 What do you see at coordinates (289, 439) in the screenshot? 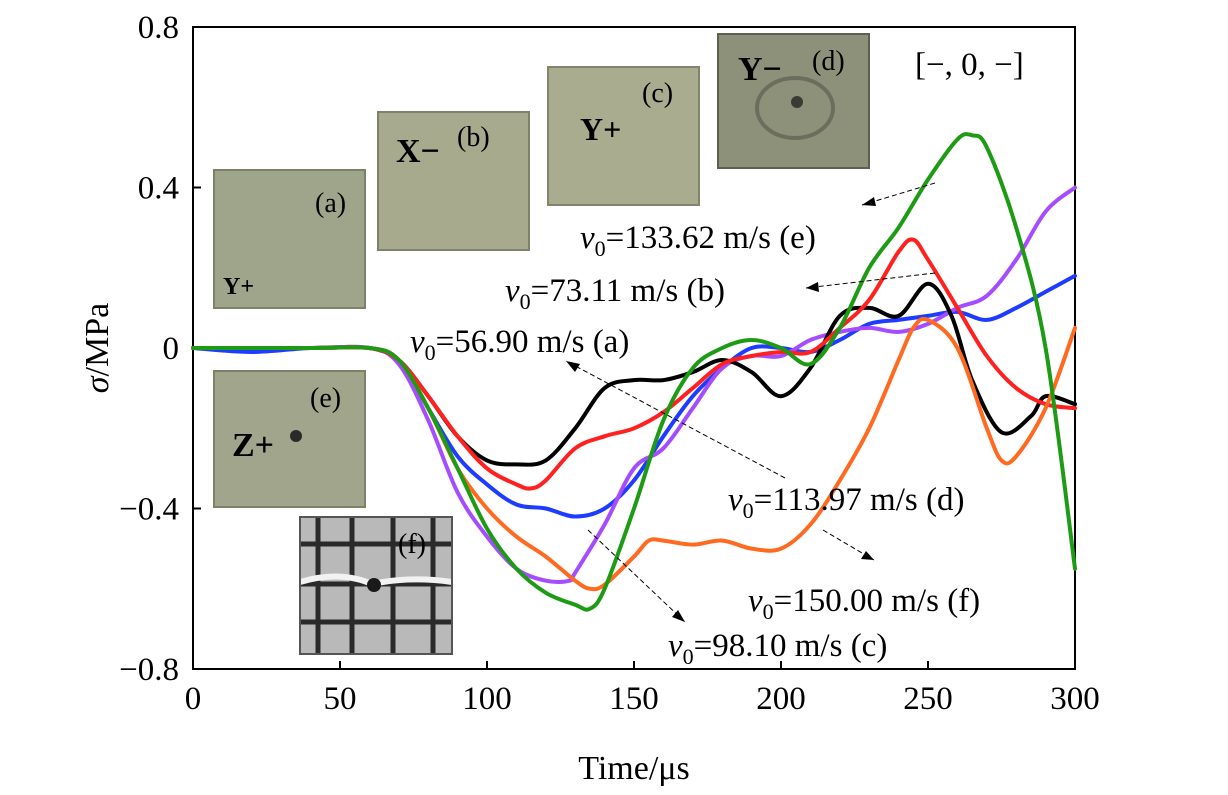
I see `inset-photo-e: Z+ (e)` at bounding box center [289, 439].